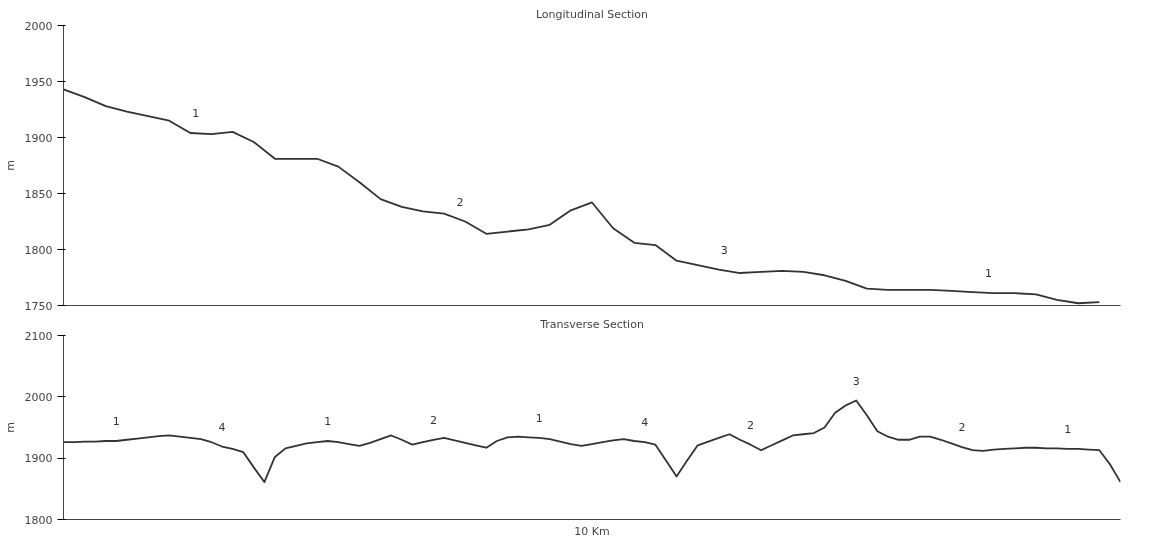 Image resolution: width=1159 pixels, height=560 pixels. Describe the element at coordinates (592, 531) in the screenshot. I see `x-axis-title: 10 Km` at that location.